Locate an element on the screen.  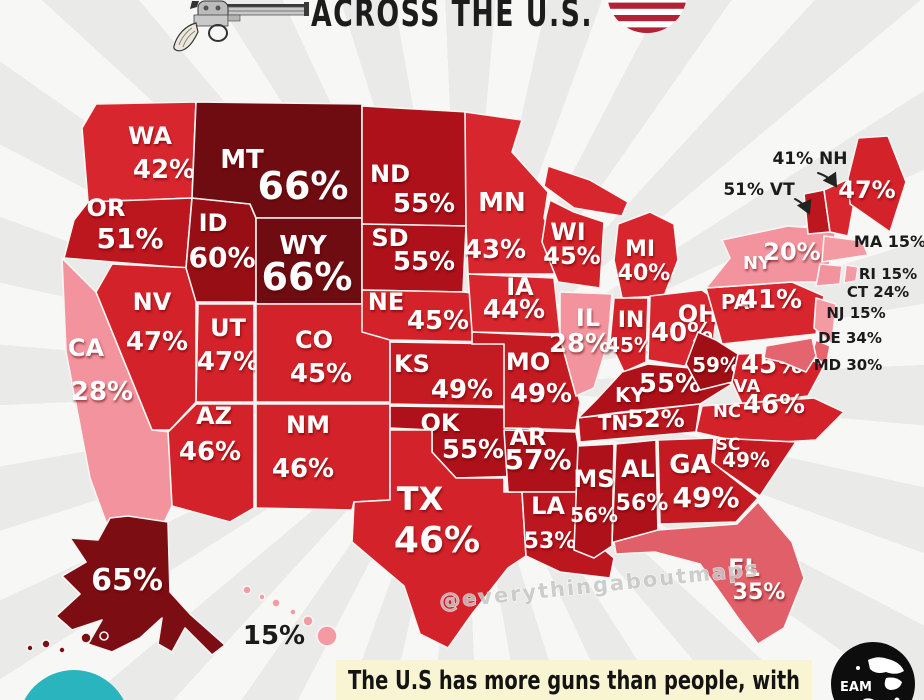
state-label-ia: 44% is located at coordinates (514, 310).